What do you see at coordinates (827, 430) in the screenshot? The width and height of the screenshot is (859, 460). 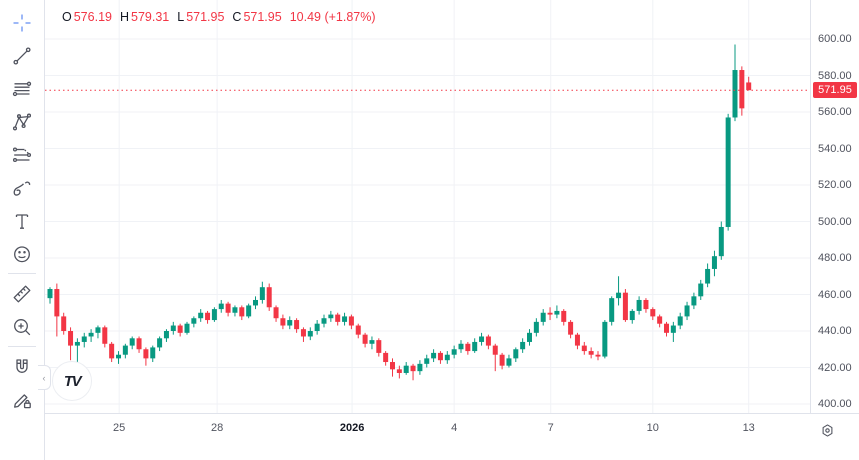 I see `axis-settings-button` at bounding box center [827, 430].